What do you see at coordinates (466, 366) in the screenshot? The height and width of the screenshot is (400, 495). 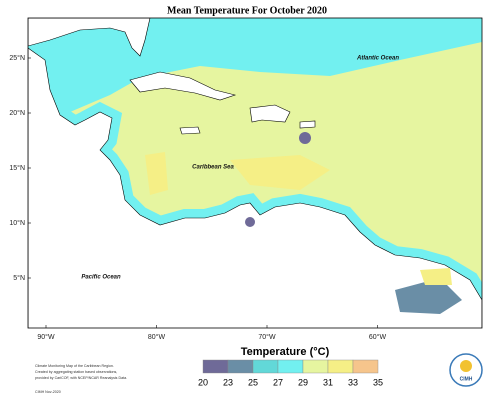 I see `logo-sun` at bounding box center [466, 366].